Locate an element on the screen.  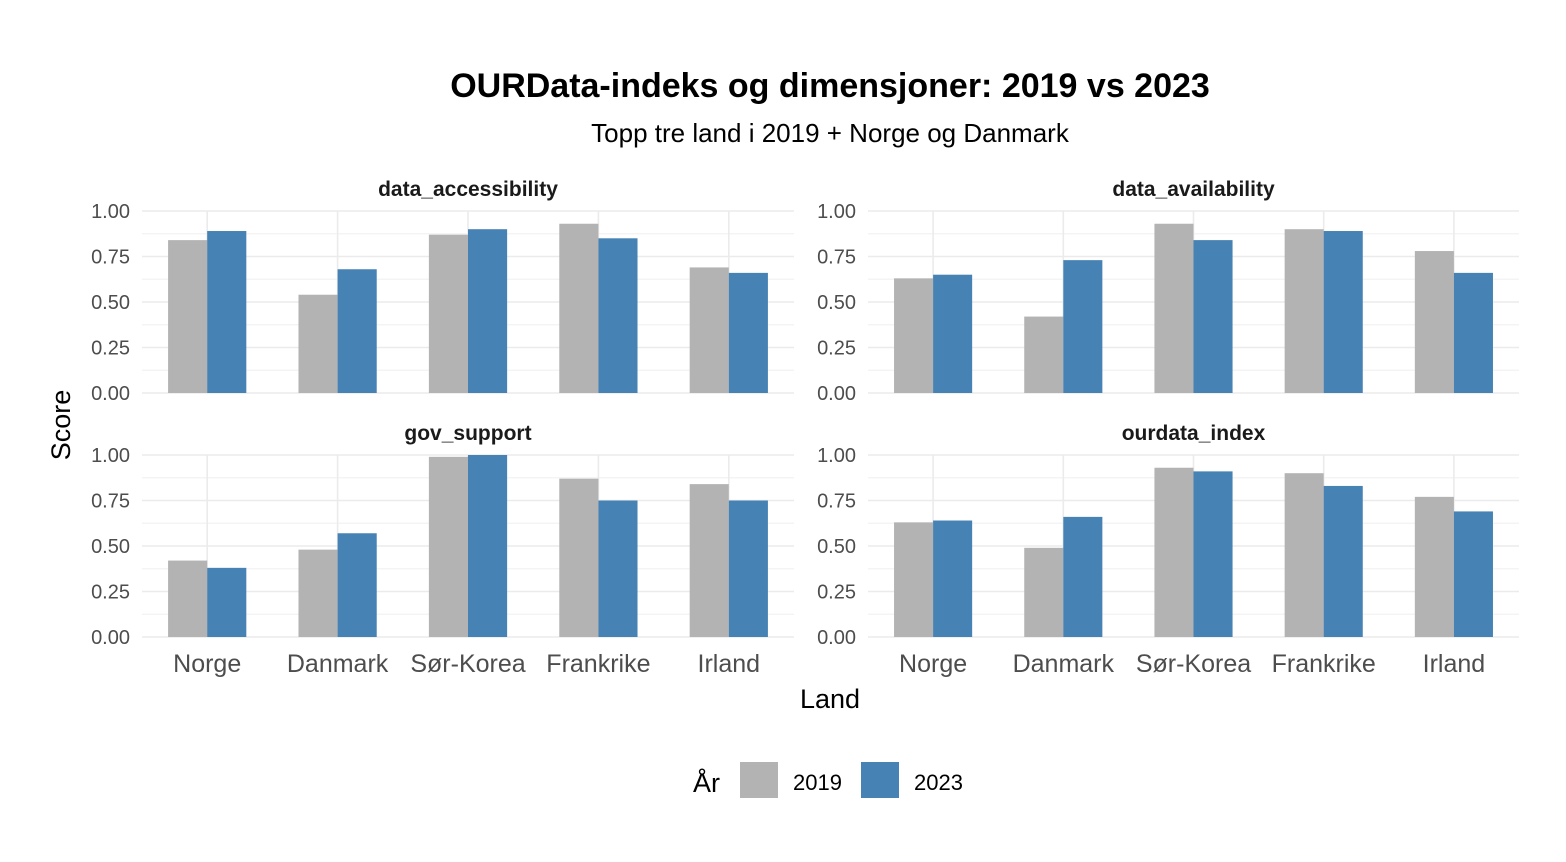
bar-data_accessibility-2019-Norge is located at coordinates (188, 316).